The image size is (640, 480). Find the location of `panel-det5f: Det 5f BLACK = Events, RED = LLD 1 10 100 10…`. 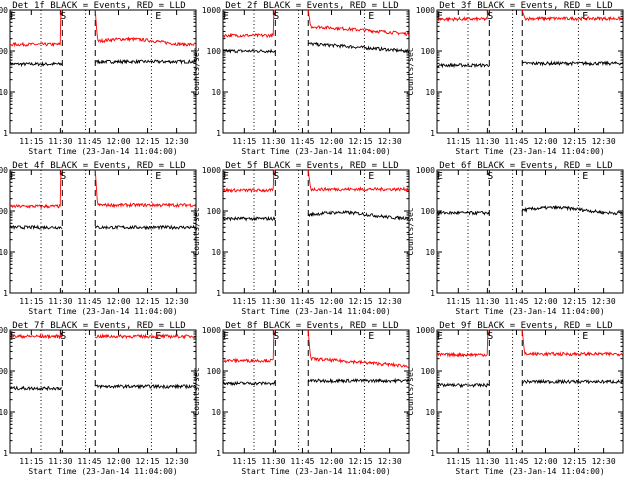

panel-det5f: Det 5f BLACK = Events, RED = LLD 1 10 100 10… is located at coordinates (301, 238).